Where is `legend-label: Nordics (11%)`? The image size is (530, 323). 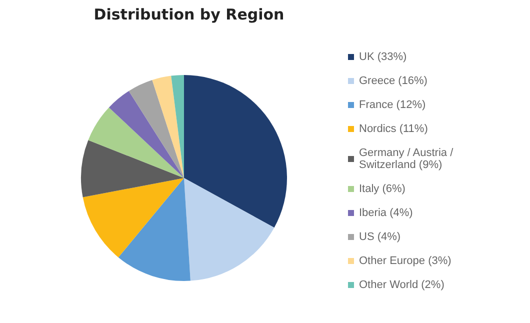
legend-label: Nordics (11%) is located at coordinates (393, 129).